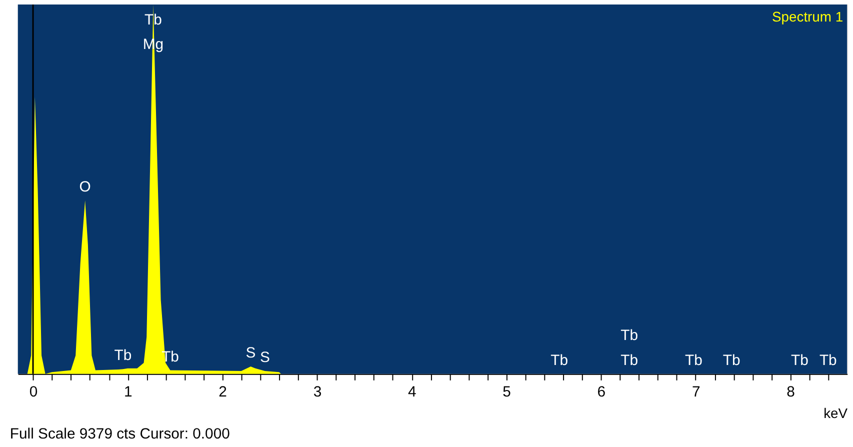 This screenshot has height=447, width=853. What do you see at coordinates (808, 16) in the screenshot?
I see `chart-title: Spectrum 1` at bounding box center [808, 16].